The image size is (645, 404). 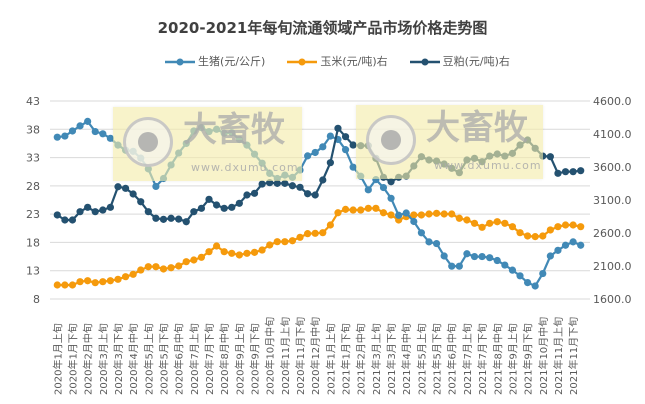 I want to click on x-axis-tick-label: 2020年5月下旬, so click(x=163, y=359).